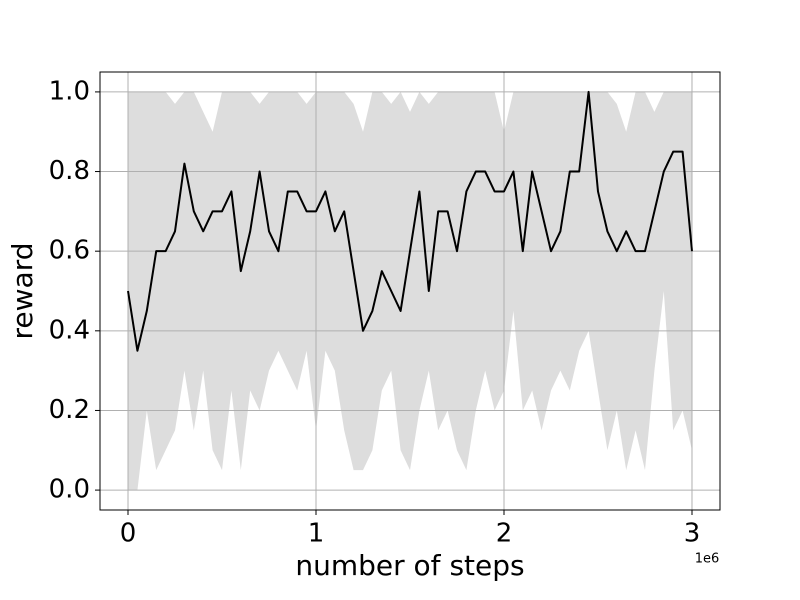 The image size is (800, 600). Describe the element at coordinates (128, 534) in the screenshot. I see `x-tick-label: 0` at that location.